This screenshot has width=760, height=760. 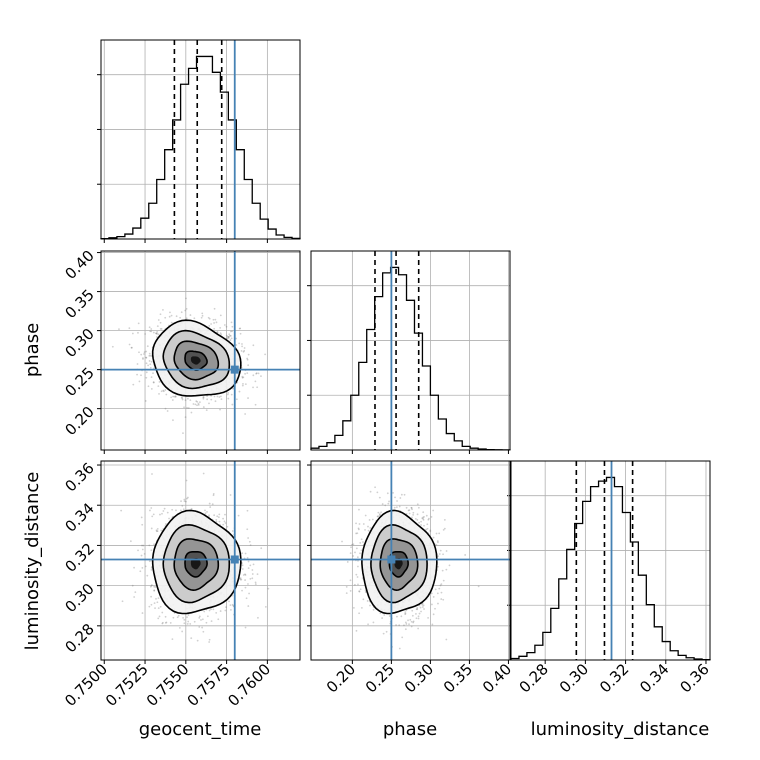 I want to click on hist-panel-geocent_time, so click(x=199, y=141).